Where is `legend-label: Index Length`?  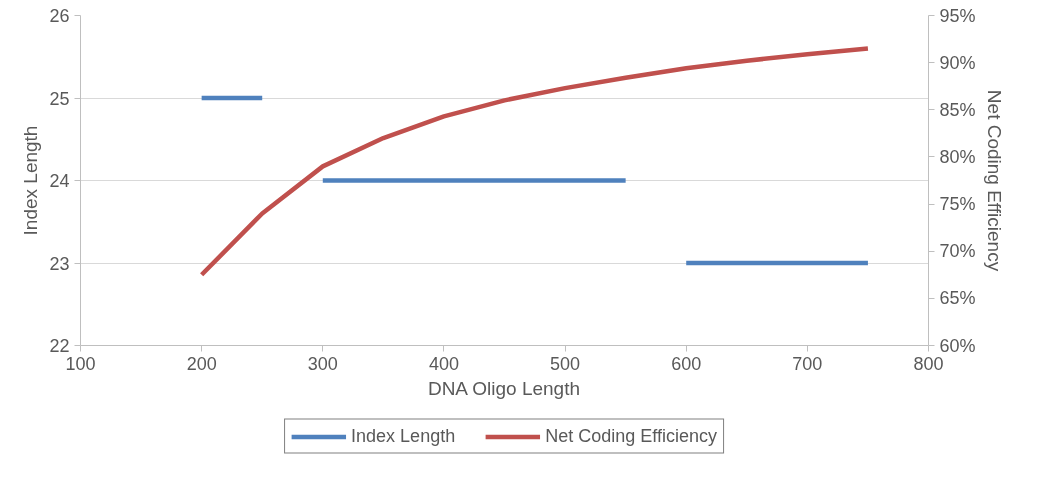
legend-label: Index Length is located at coordinates (403, 436).